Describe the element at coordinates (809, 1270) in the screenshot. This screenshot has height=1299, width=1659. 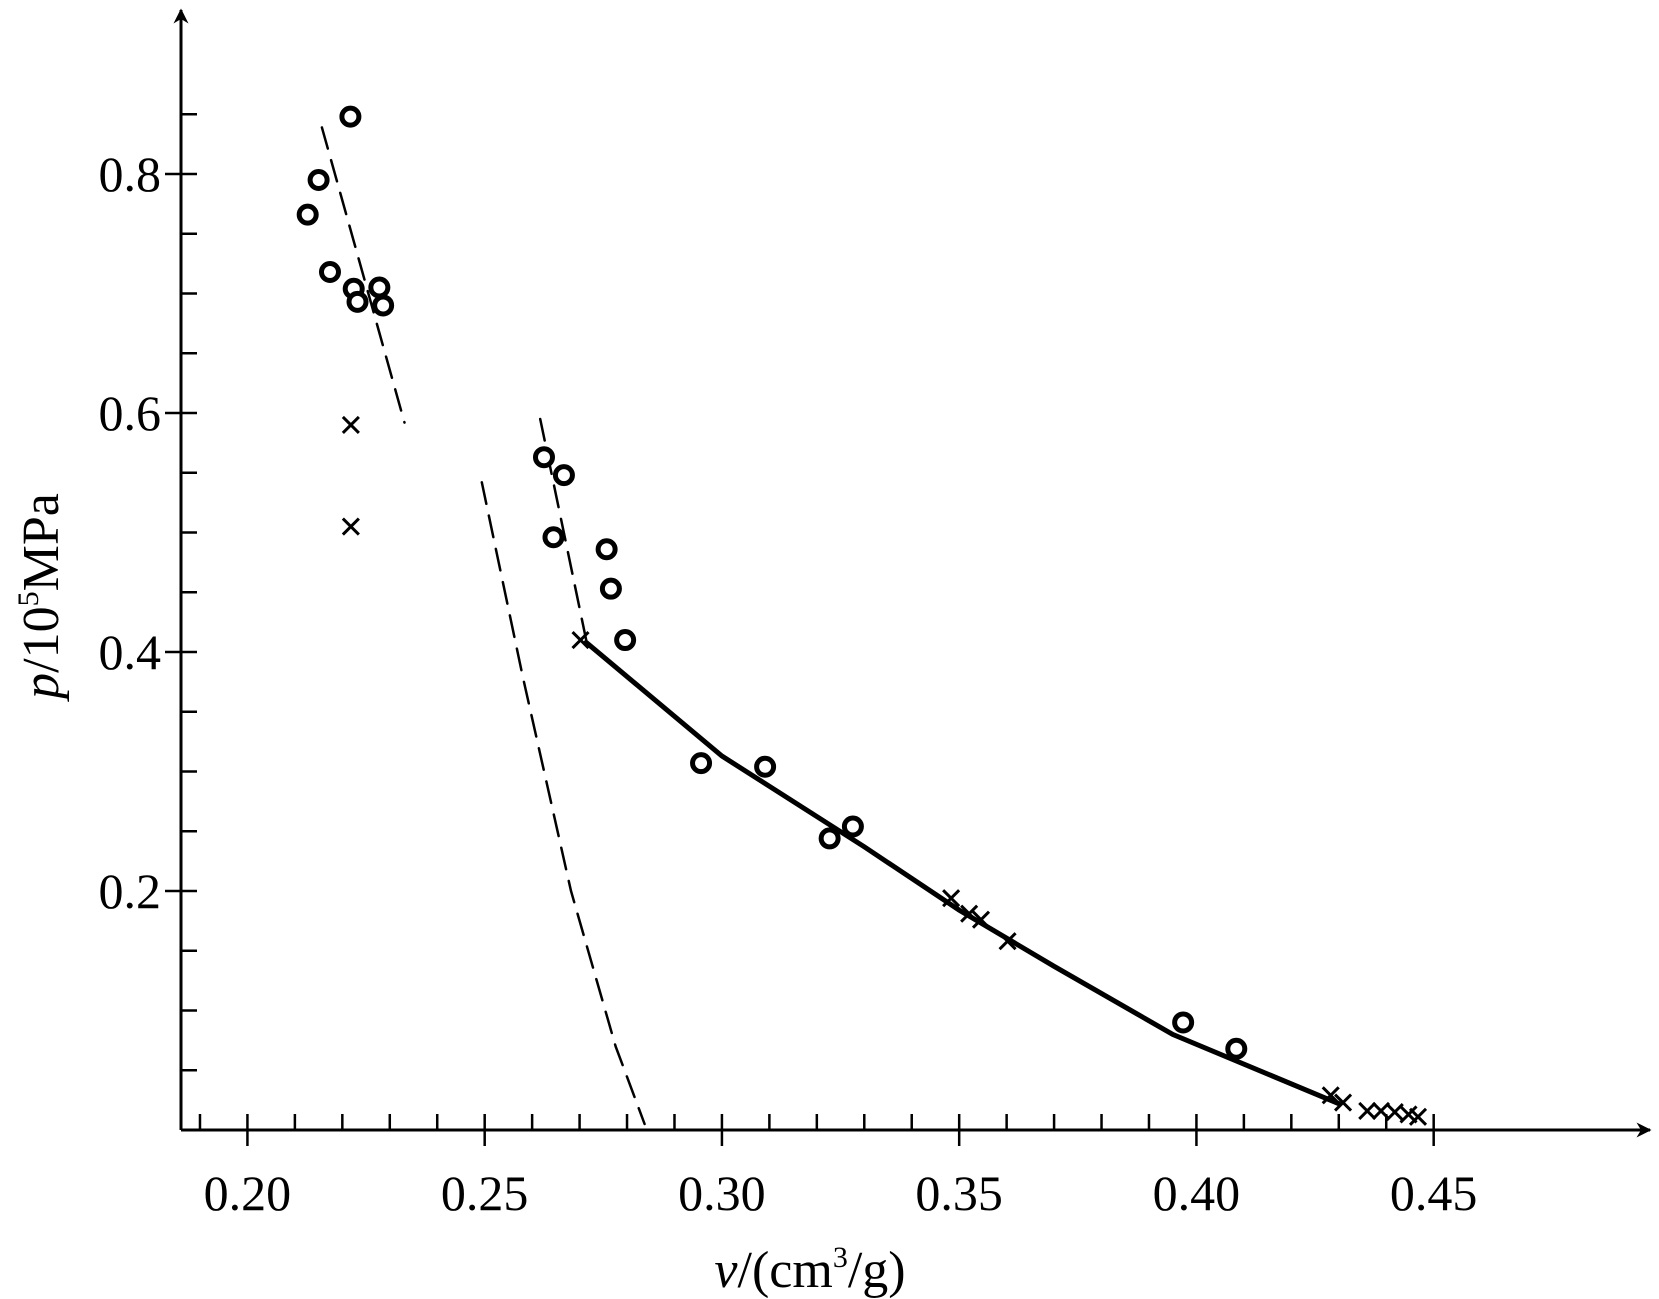
I see `x-axis-label: v/(cm3/g)` at that location.